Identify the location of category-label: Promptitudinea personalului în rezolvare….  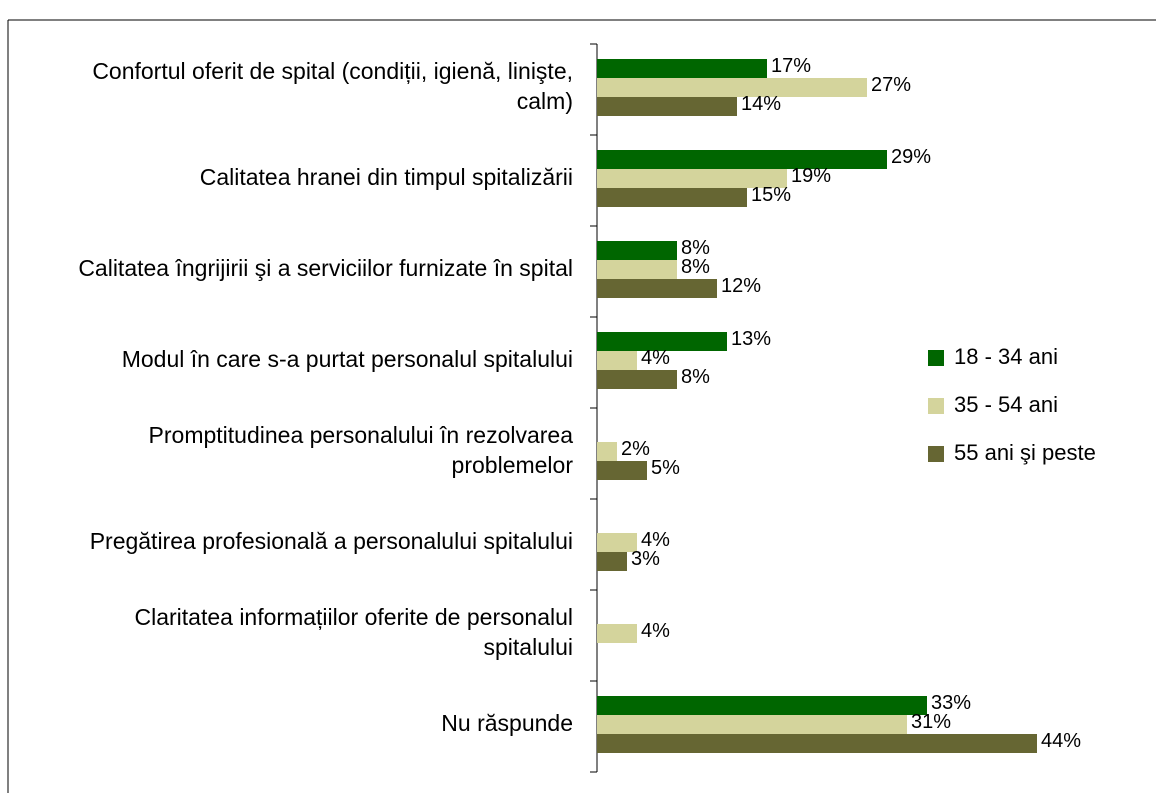
(360, 449).